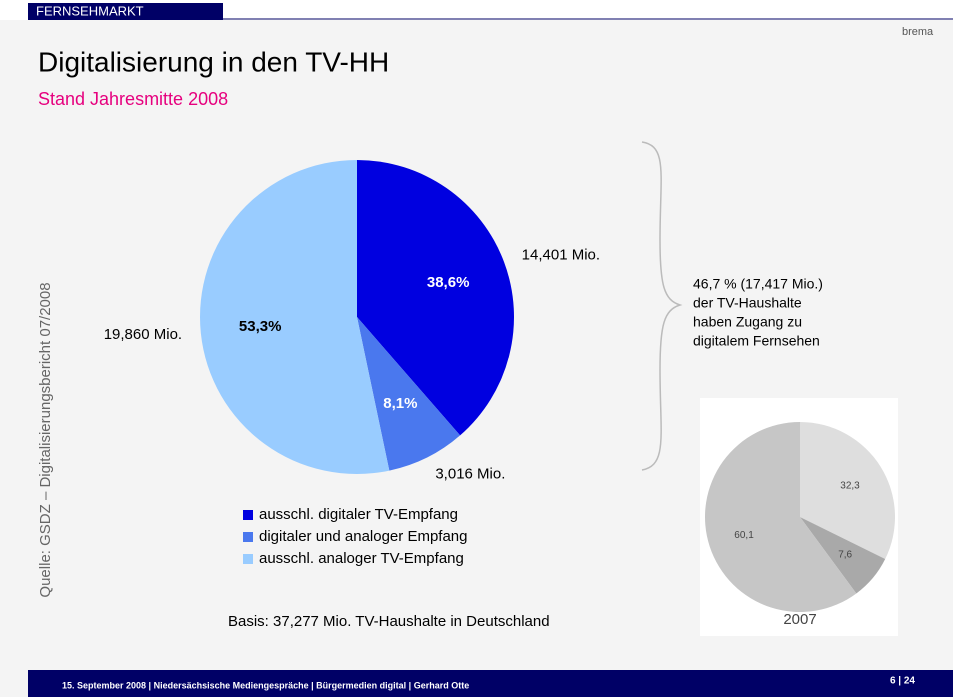  I want to click on slice-label: 38,6%, so click(448, 282).